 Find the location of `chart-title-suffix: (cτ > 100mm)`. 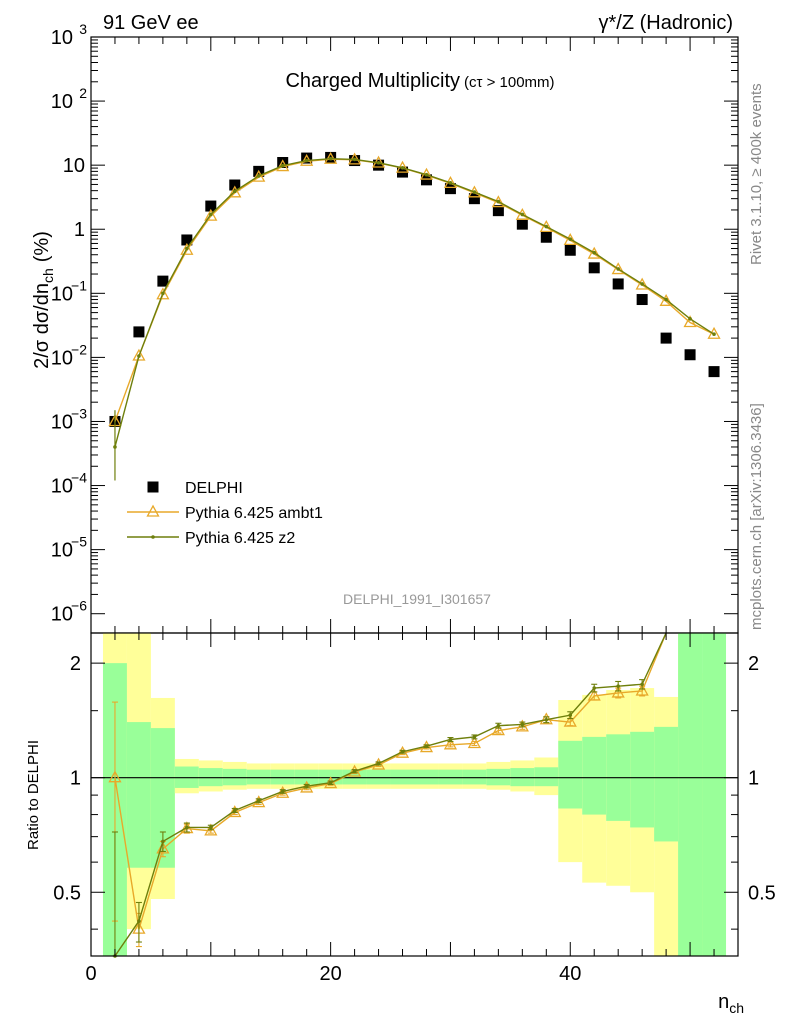

chart-title-suffix: (cτ > 100mm) is located at coordinates (509, 82).